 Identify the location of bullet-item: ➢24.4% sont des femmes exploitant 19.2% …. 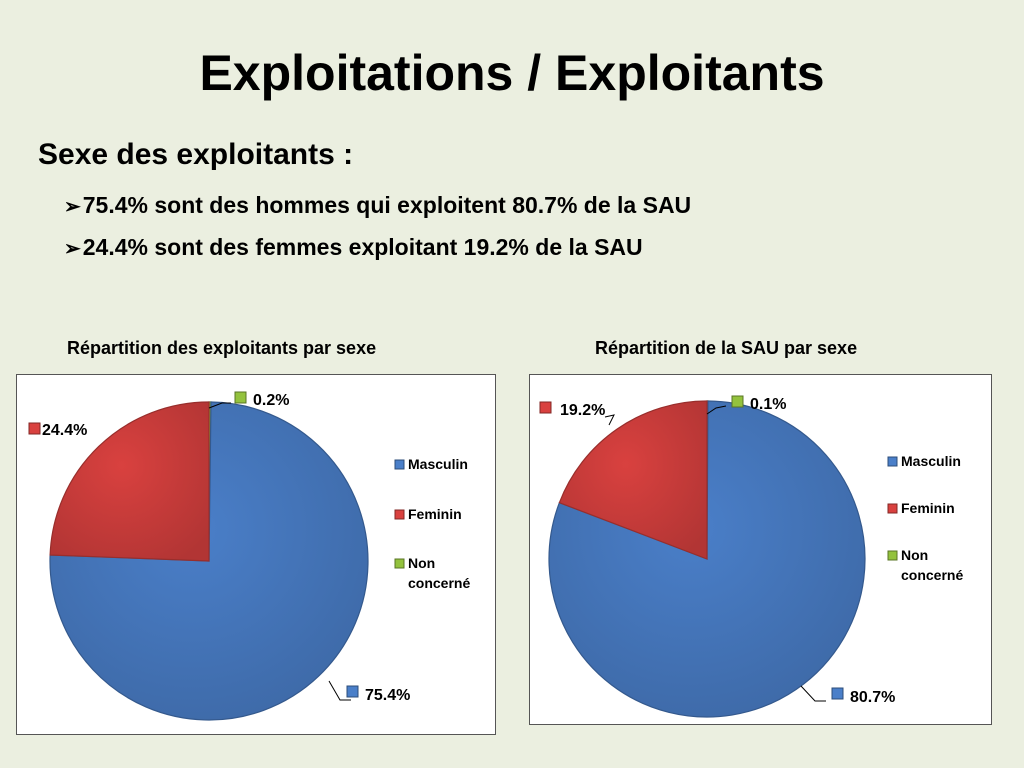
(353, 247).